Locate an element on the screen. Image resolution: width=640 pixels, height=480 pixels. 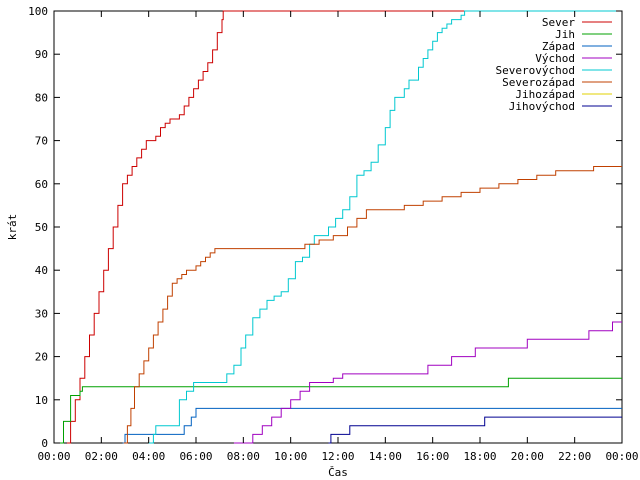
x-tick-label: 22:00 is located at coordinates (574, 456).